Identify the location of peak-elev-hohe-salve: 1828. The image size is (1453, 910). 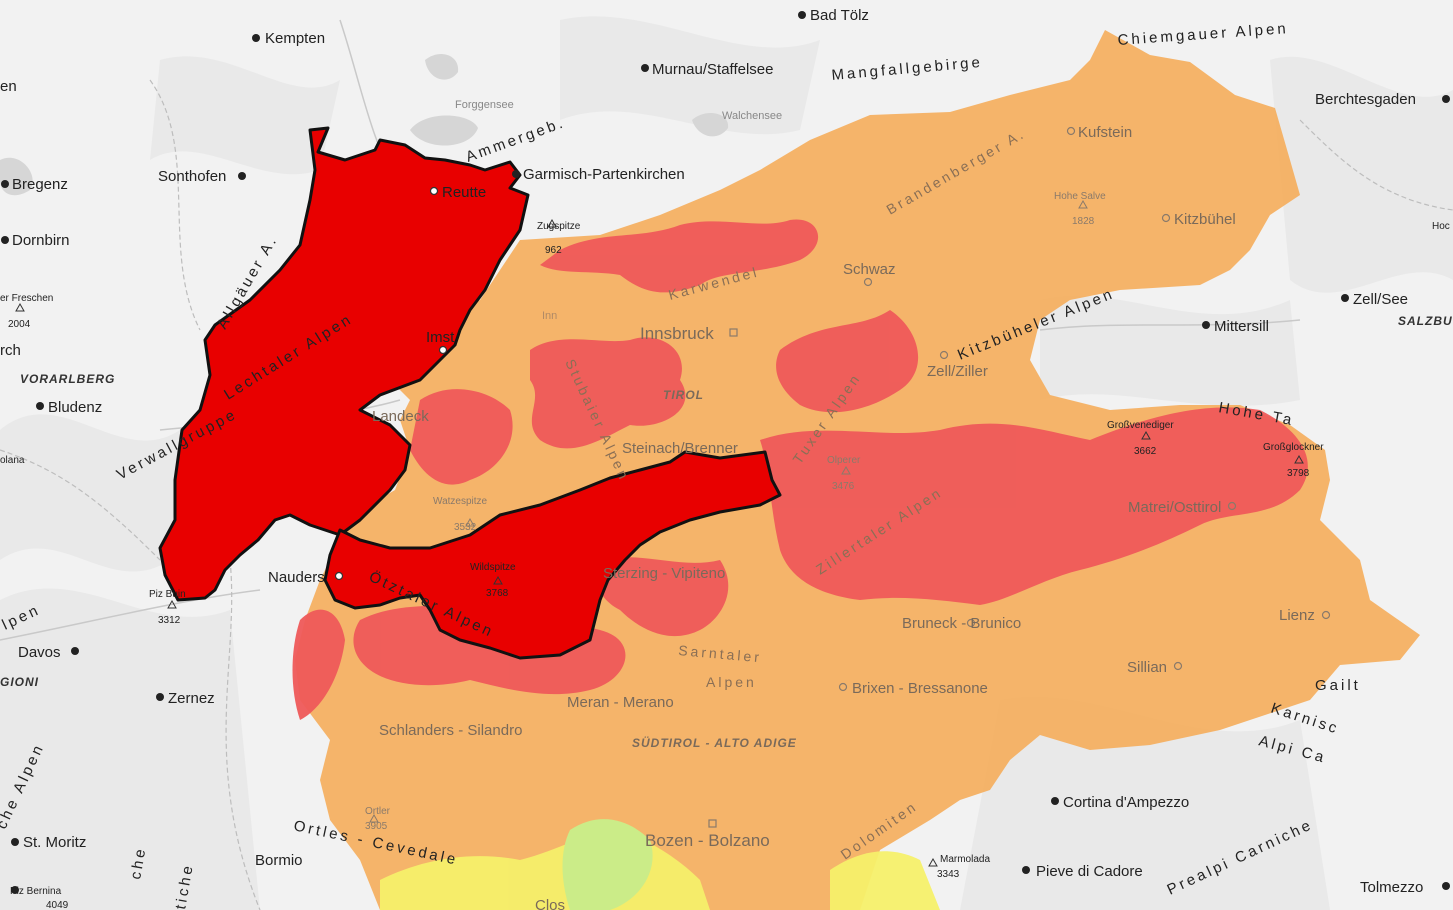
(1083, 221).